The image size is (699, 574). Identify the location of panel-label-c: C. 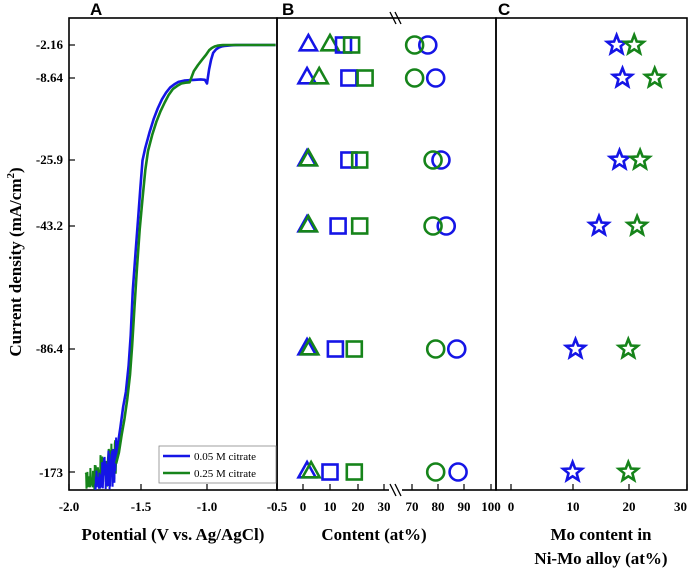
(504, 9).